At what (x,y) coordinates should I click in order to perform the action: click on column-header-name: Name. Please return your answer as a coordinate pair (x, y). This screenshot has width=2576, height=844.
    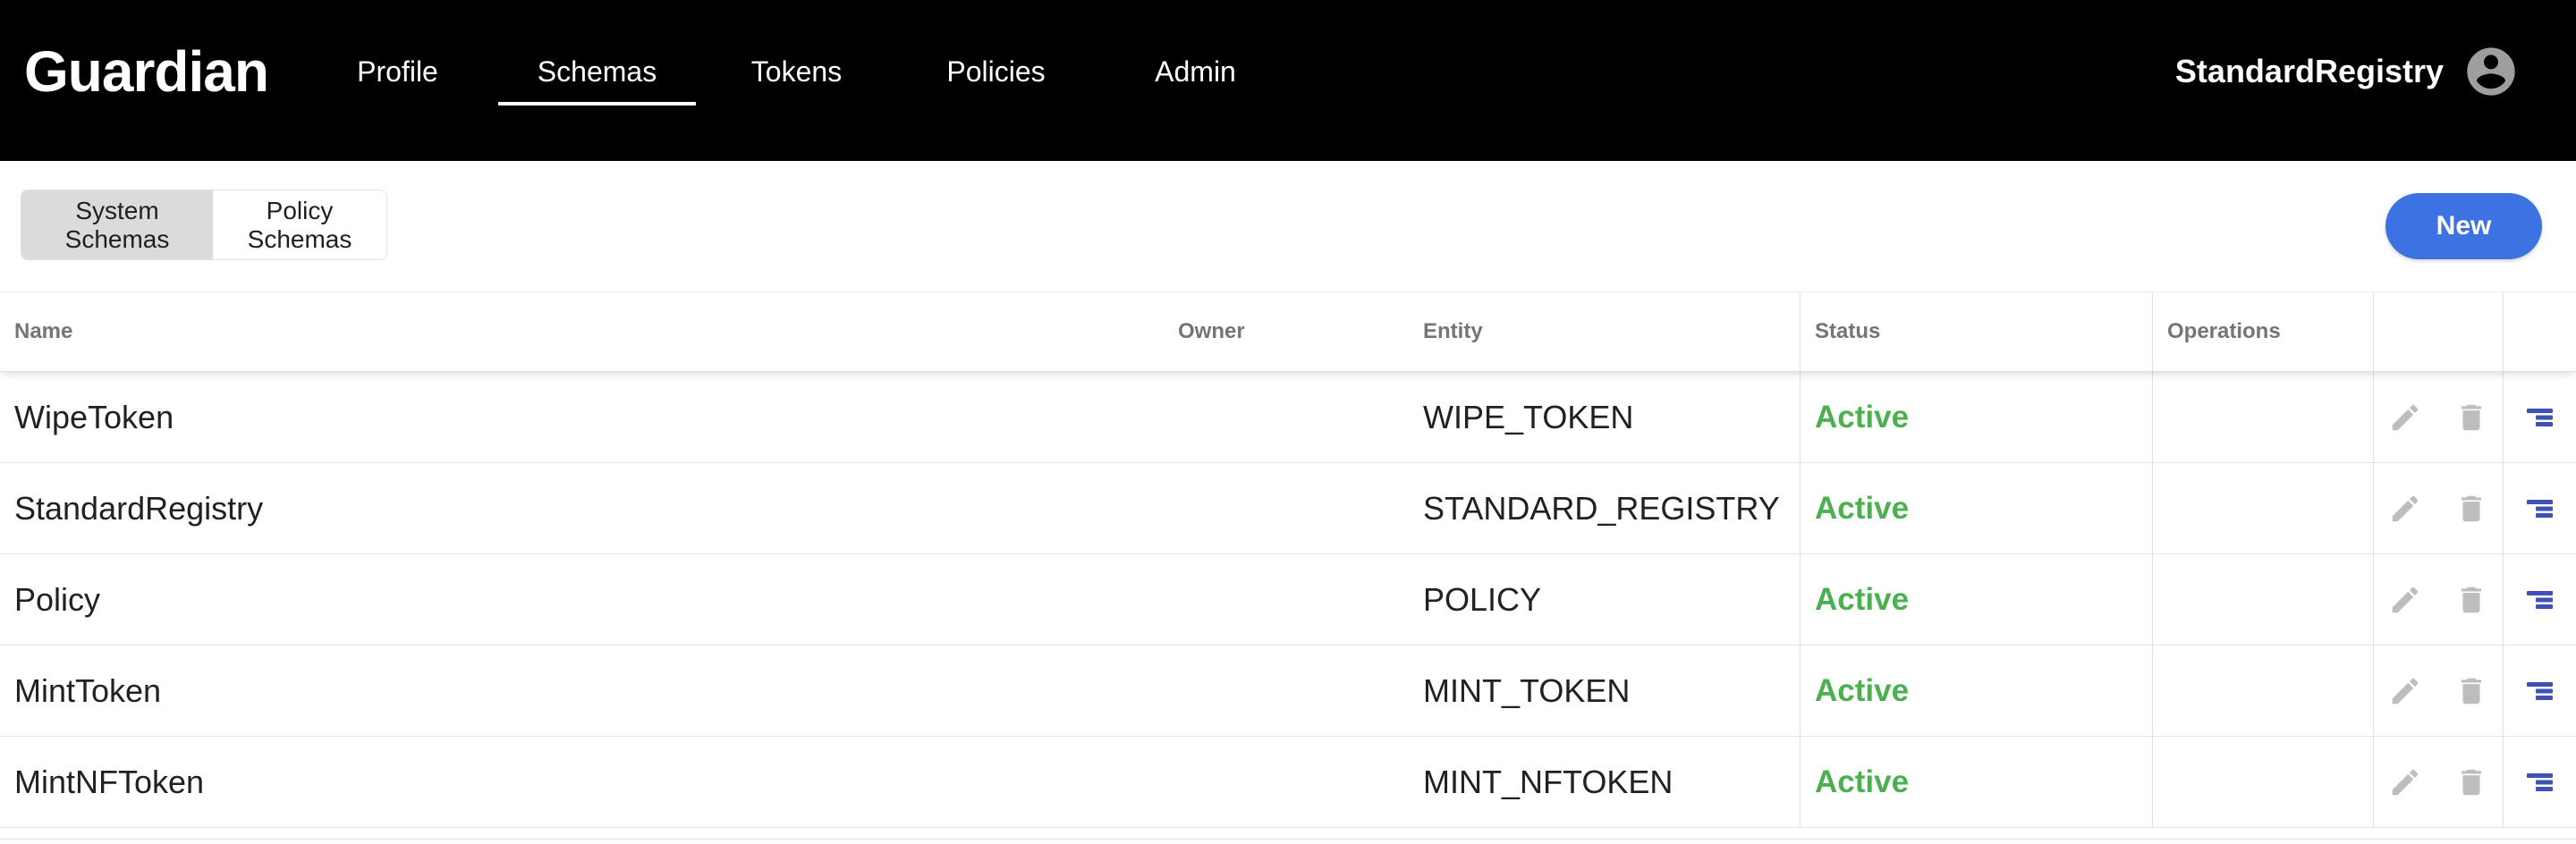
    Looking at the image, I should click on (43, 331).